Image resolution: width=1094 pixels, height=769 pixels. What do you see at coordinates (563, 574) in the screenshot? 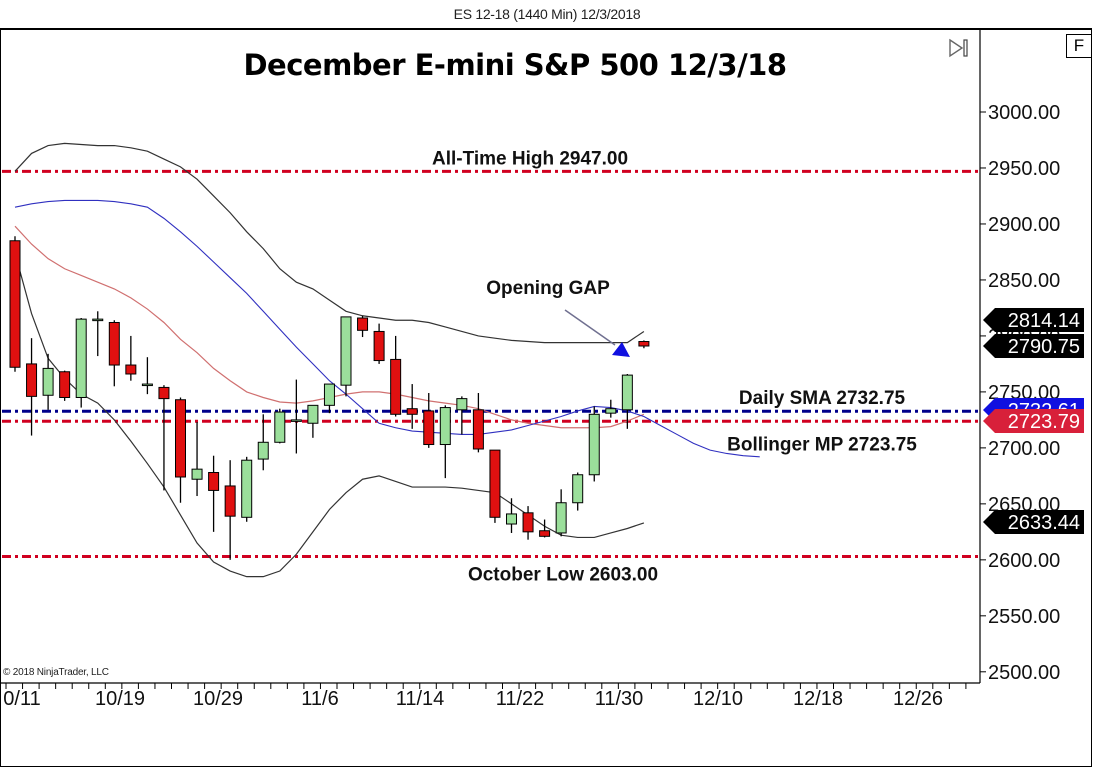
I see `level-label: October Low 2603.00` at bounding box center [563, 574].